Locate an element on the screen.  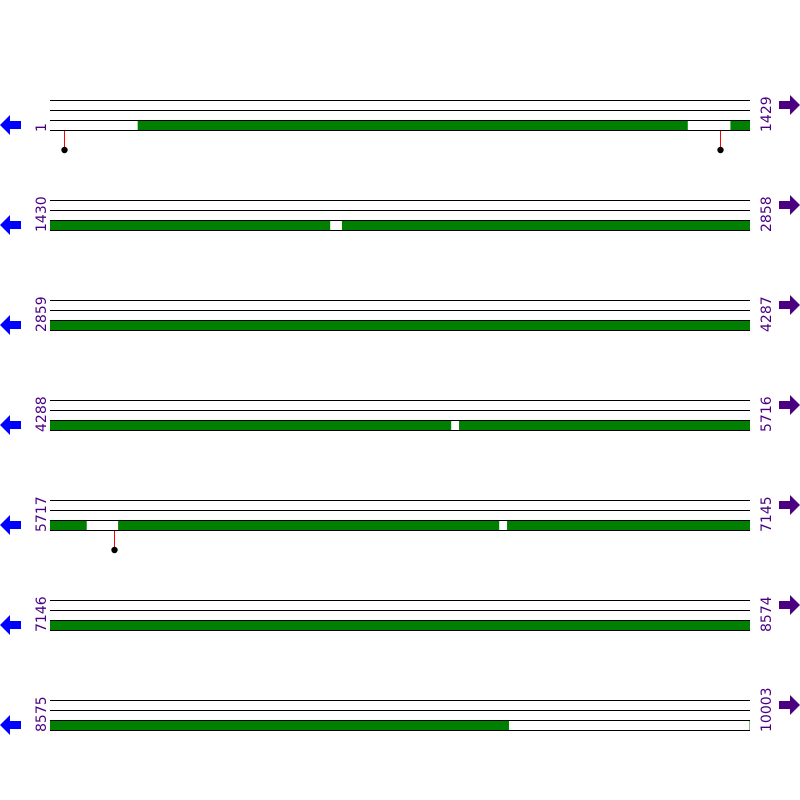
row-end-label: 4287 is located at coordinates (767, 314).